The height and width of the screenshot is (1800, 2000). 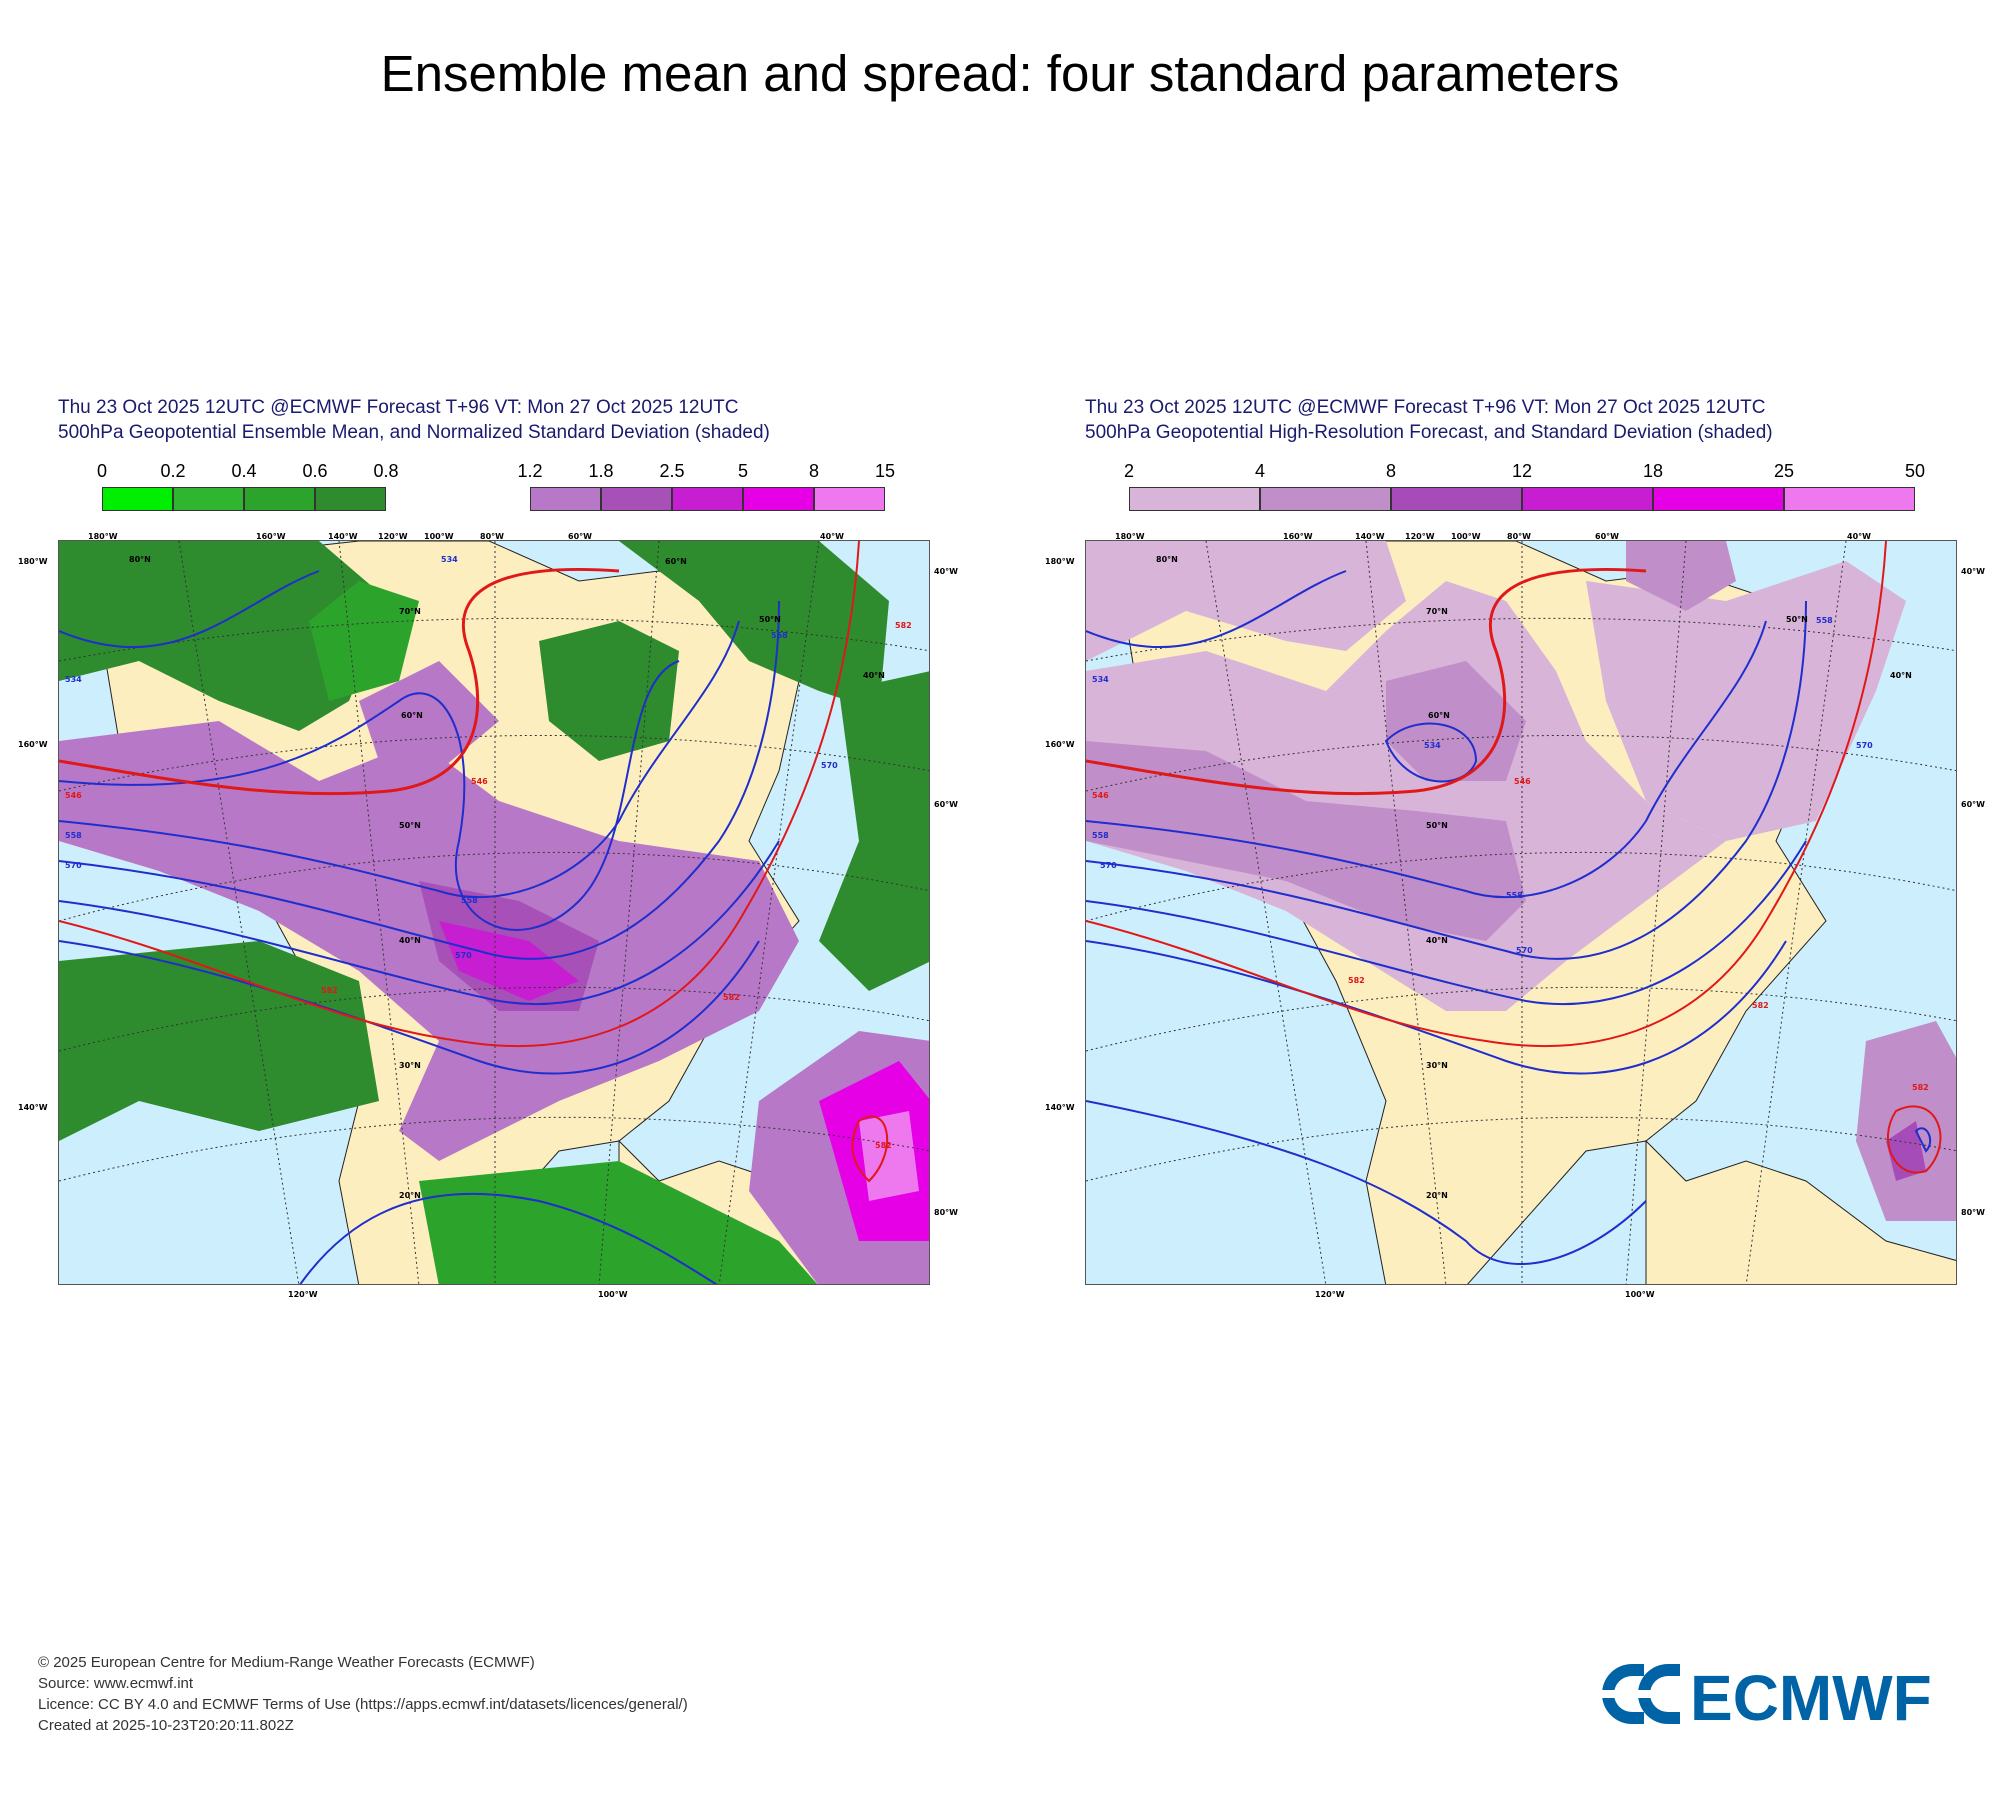 I want to click on legend-tick: 0.2, so click(x=173, y=471).